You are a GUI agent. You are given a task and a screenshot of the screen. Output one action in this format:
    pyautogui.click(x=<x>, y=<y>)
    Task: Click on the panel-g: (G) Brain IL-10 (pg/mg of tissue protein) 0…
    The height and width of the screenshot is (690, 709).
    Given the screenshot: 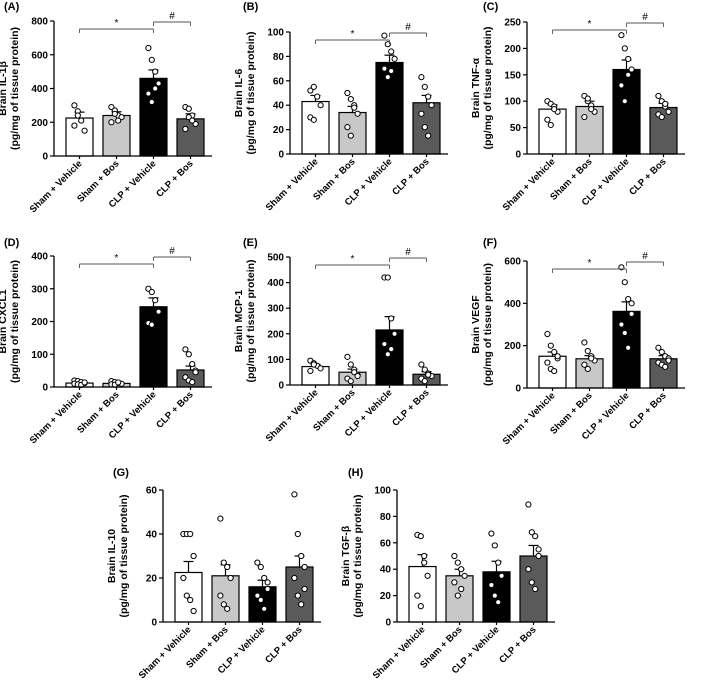 What is the action you would take?
    pyautogui.click(x=213, y=574)
    